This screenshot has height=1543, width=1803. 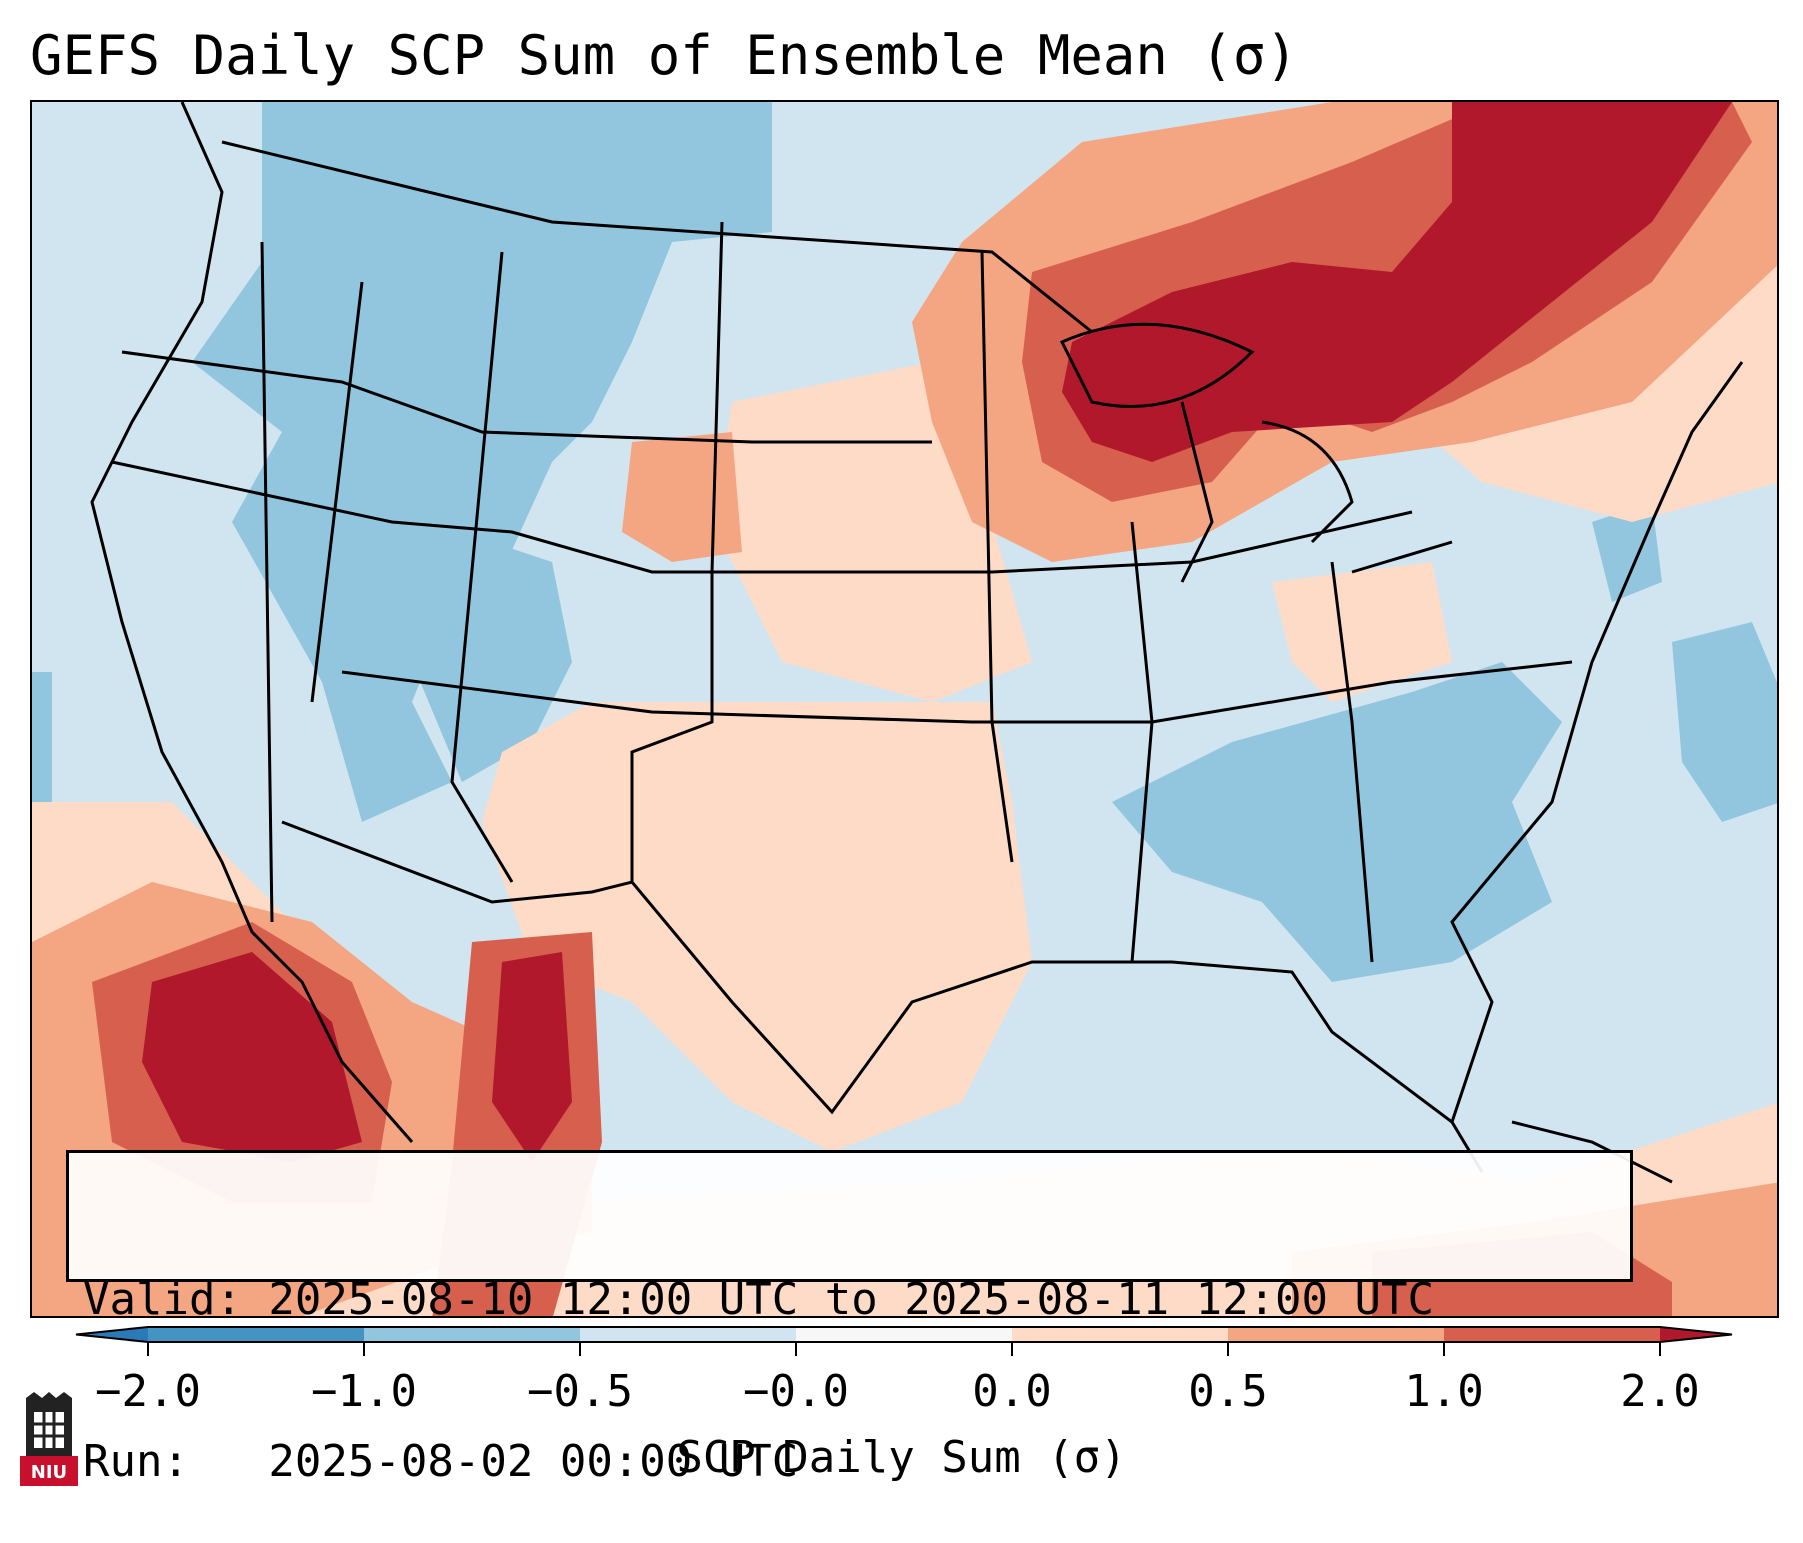 I want to click on logo-window, so click(x=49, y=1430).